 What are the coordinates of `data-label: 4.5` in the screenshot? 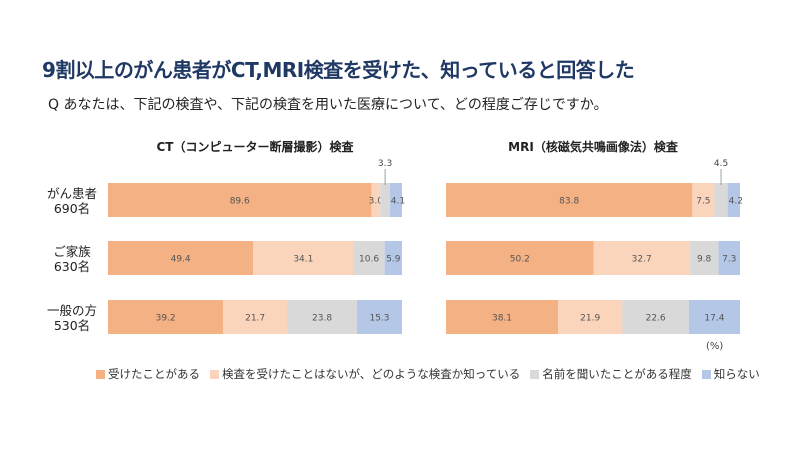 It's located at (721, 164).